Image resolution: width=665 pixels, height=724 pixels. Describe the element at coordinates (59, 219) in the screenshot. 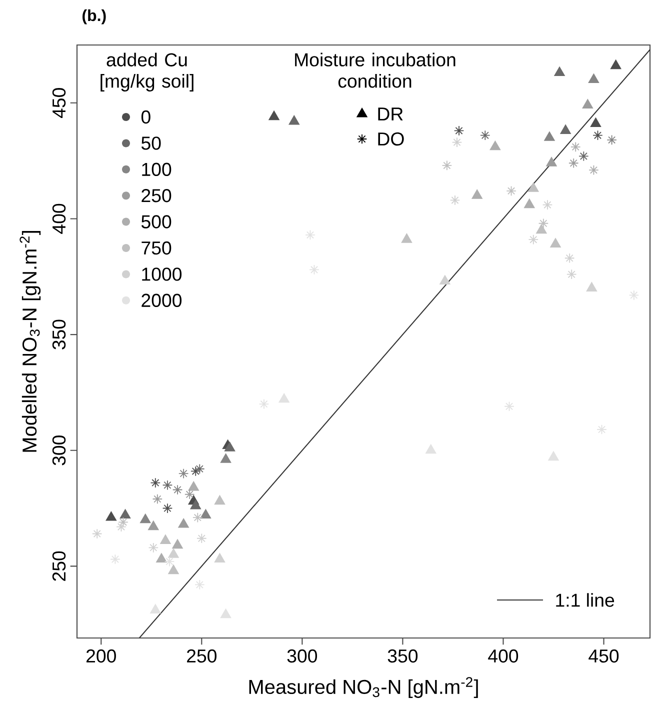

I see `y-tick-label: 400` at that location.